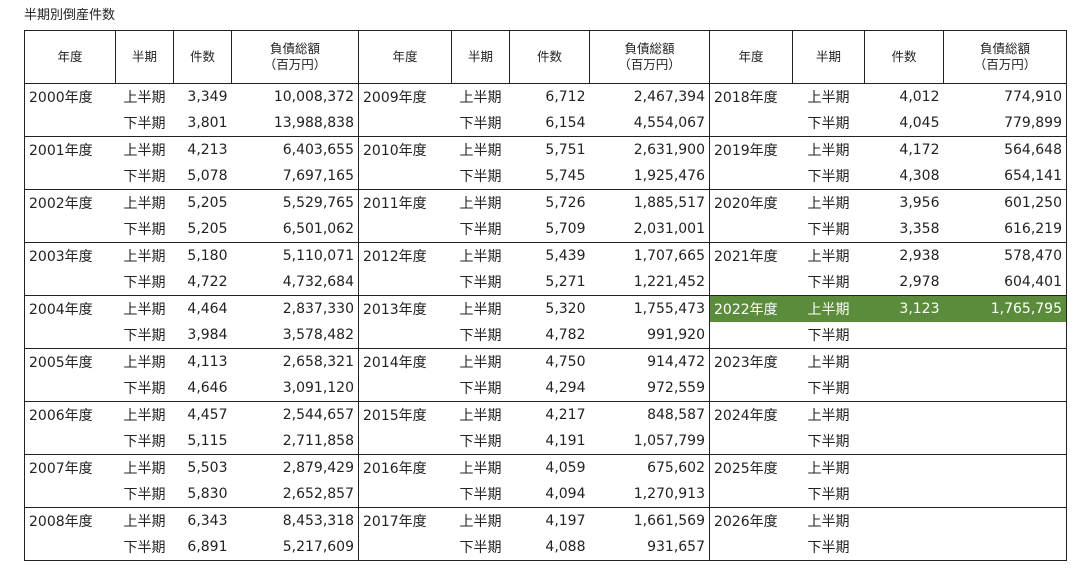 Image resolution: width=1084 pixels, height=580 pixels. What do you see at coordinates (202, 467) in the screenshot?
I see `count-cell: 5,503` at bounding box center [202, 467].